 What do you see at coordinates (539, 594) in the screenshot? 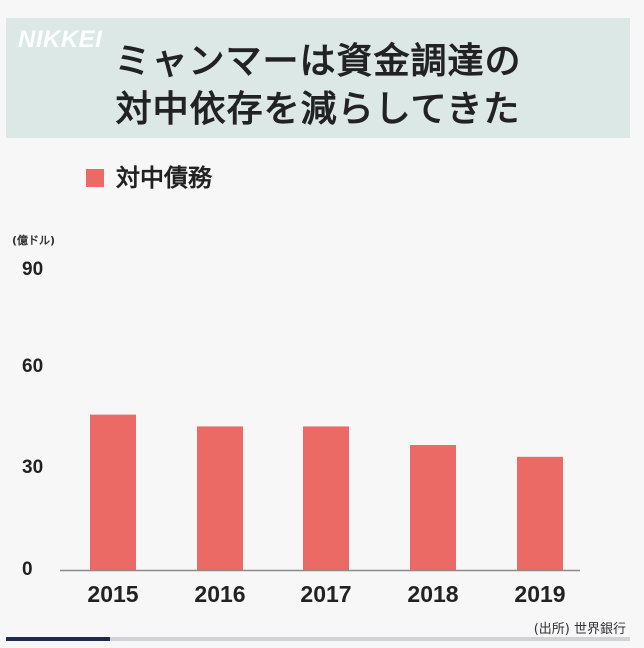
I see `x-tick-label: 2019` at bounding box center [539, 594].